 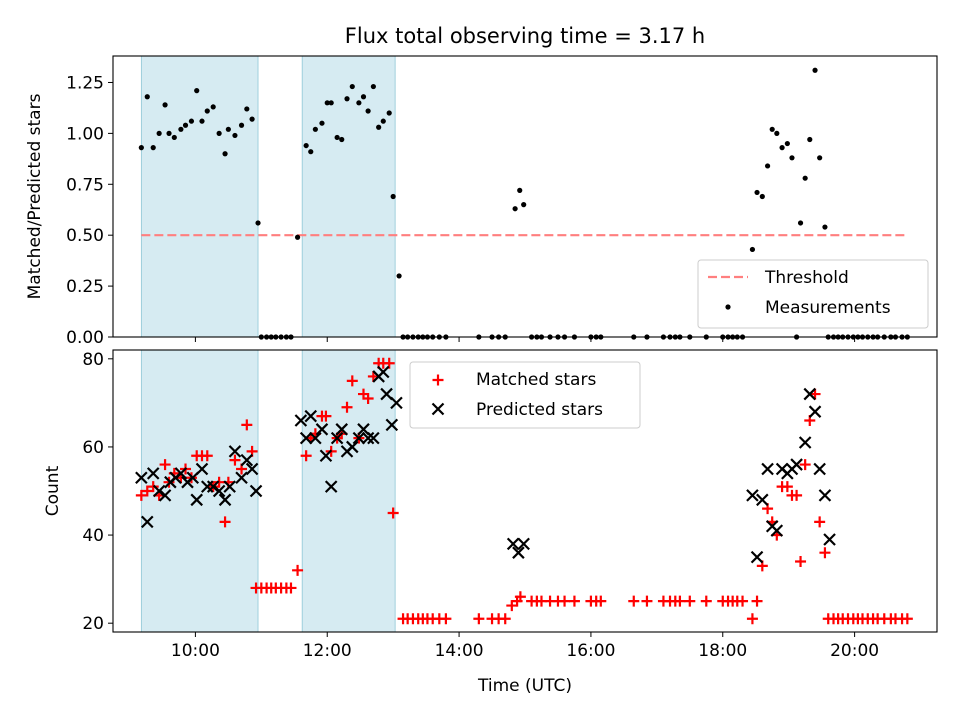 I want to click on top-legend: Threshold Measurements, so click(x=813, y=294).